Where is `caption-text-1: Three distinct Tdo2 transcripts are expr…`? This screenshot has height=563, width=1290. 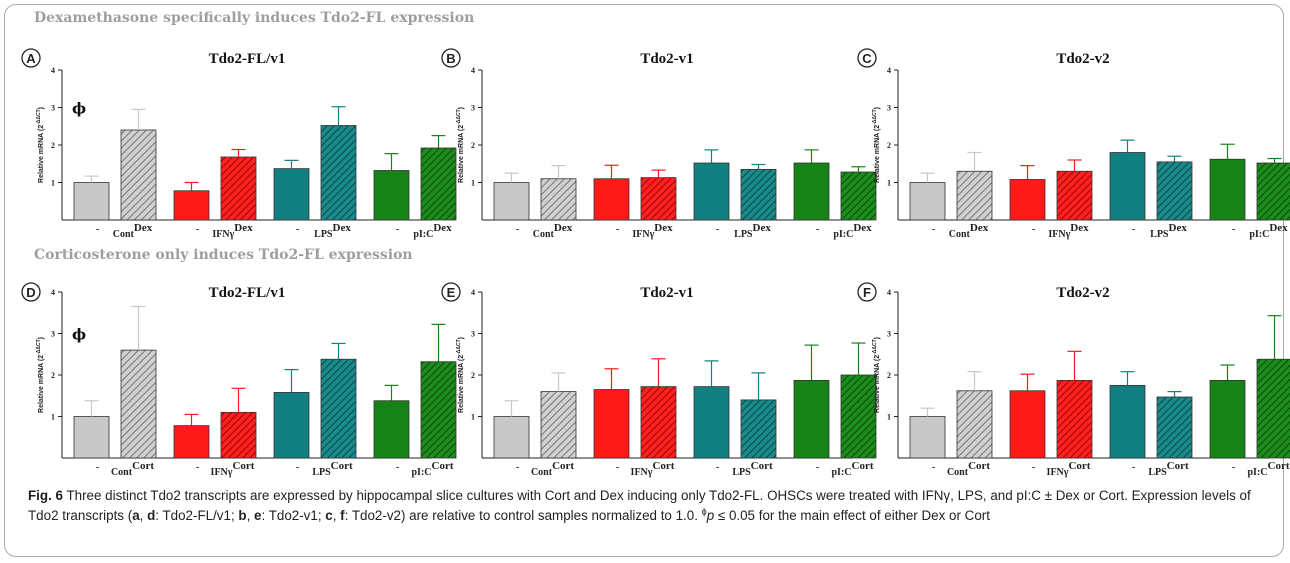
caption-text-1: Three distinct Tdo2 transcripts are expr… is located at coordinates (639, 505).